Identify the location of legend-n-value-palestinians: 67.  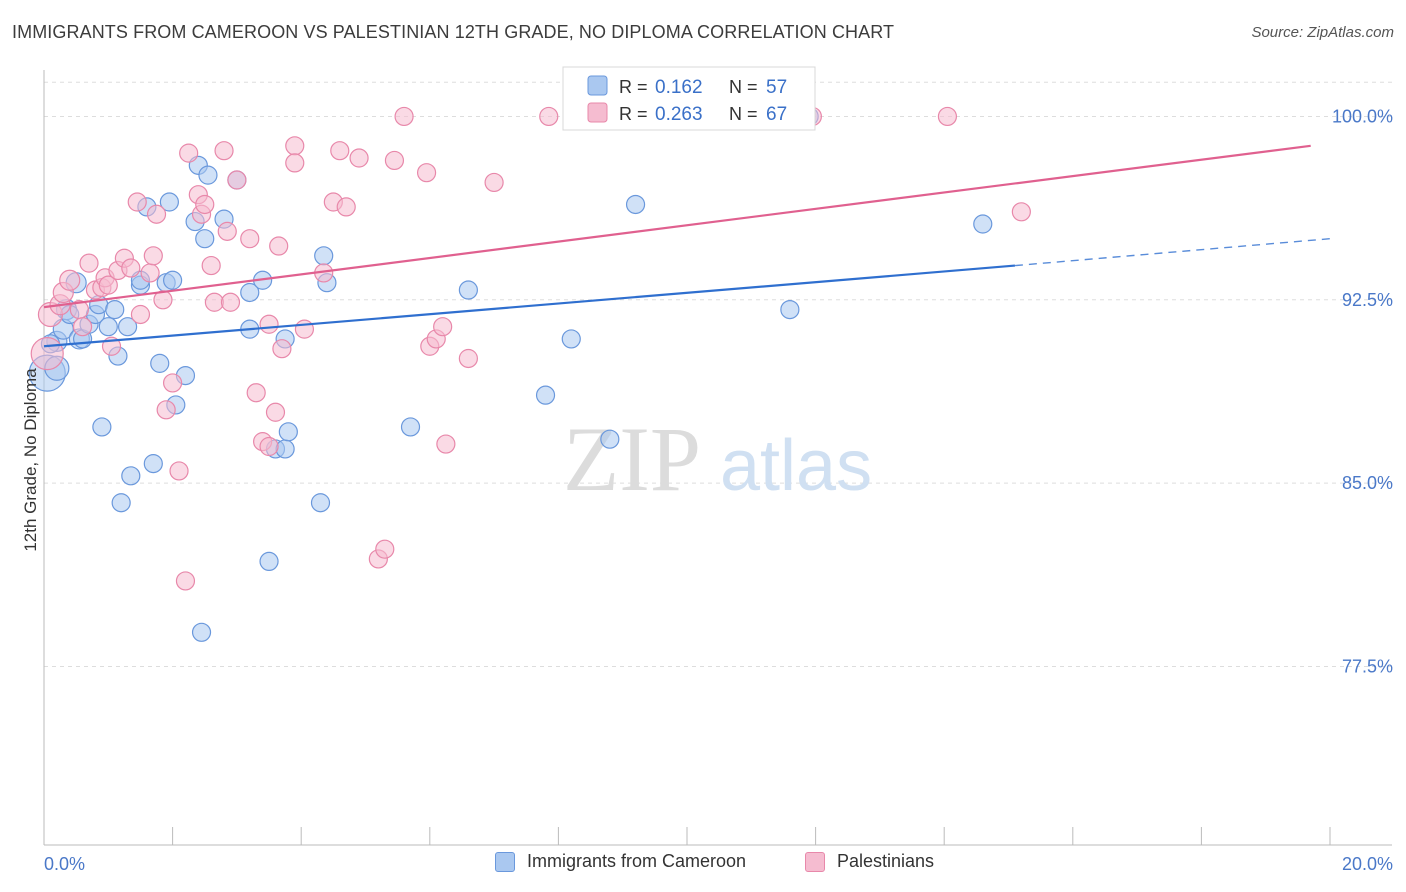
(776, 114).